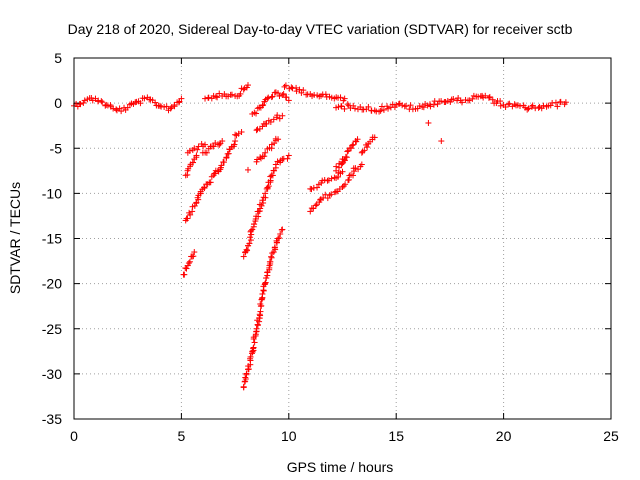 The width and height of the screenshot is (640, 480). What do you see at coordinates (15, 238) in the screenshot?
I see `y-axis-label: SDTVAR / TECUs` at bounding box center [15, 238].